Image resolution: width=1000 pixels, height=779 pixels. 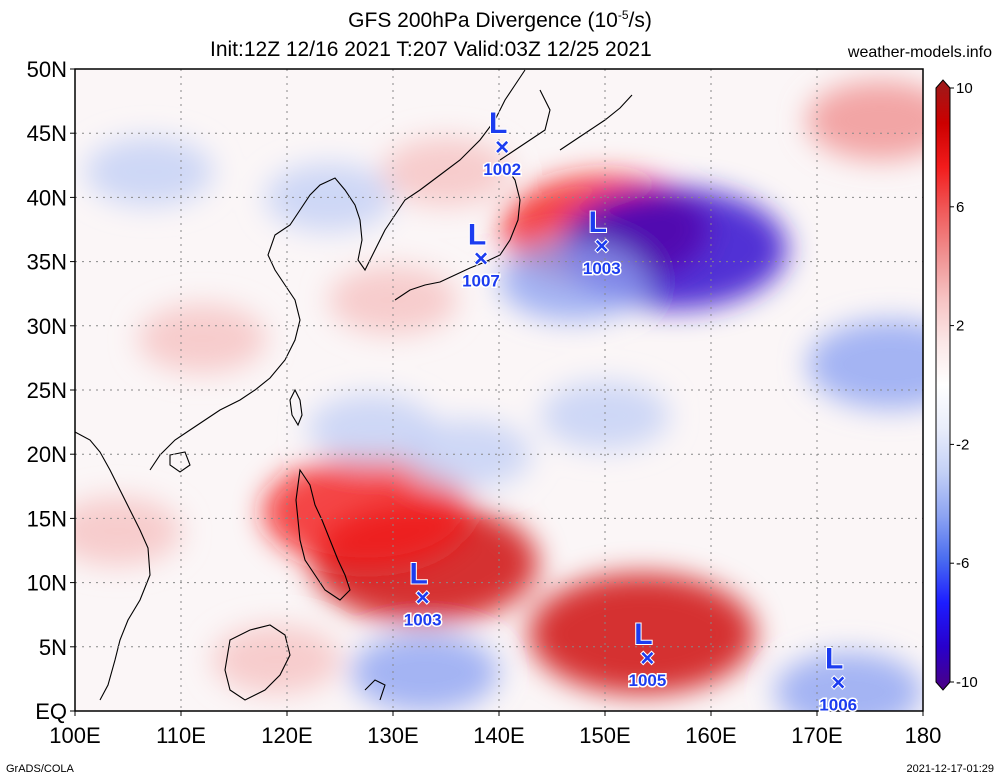 I want to click on colorbar-label: -10, so click(x=967, y=682).